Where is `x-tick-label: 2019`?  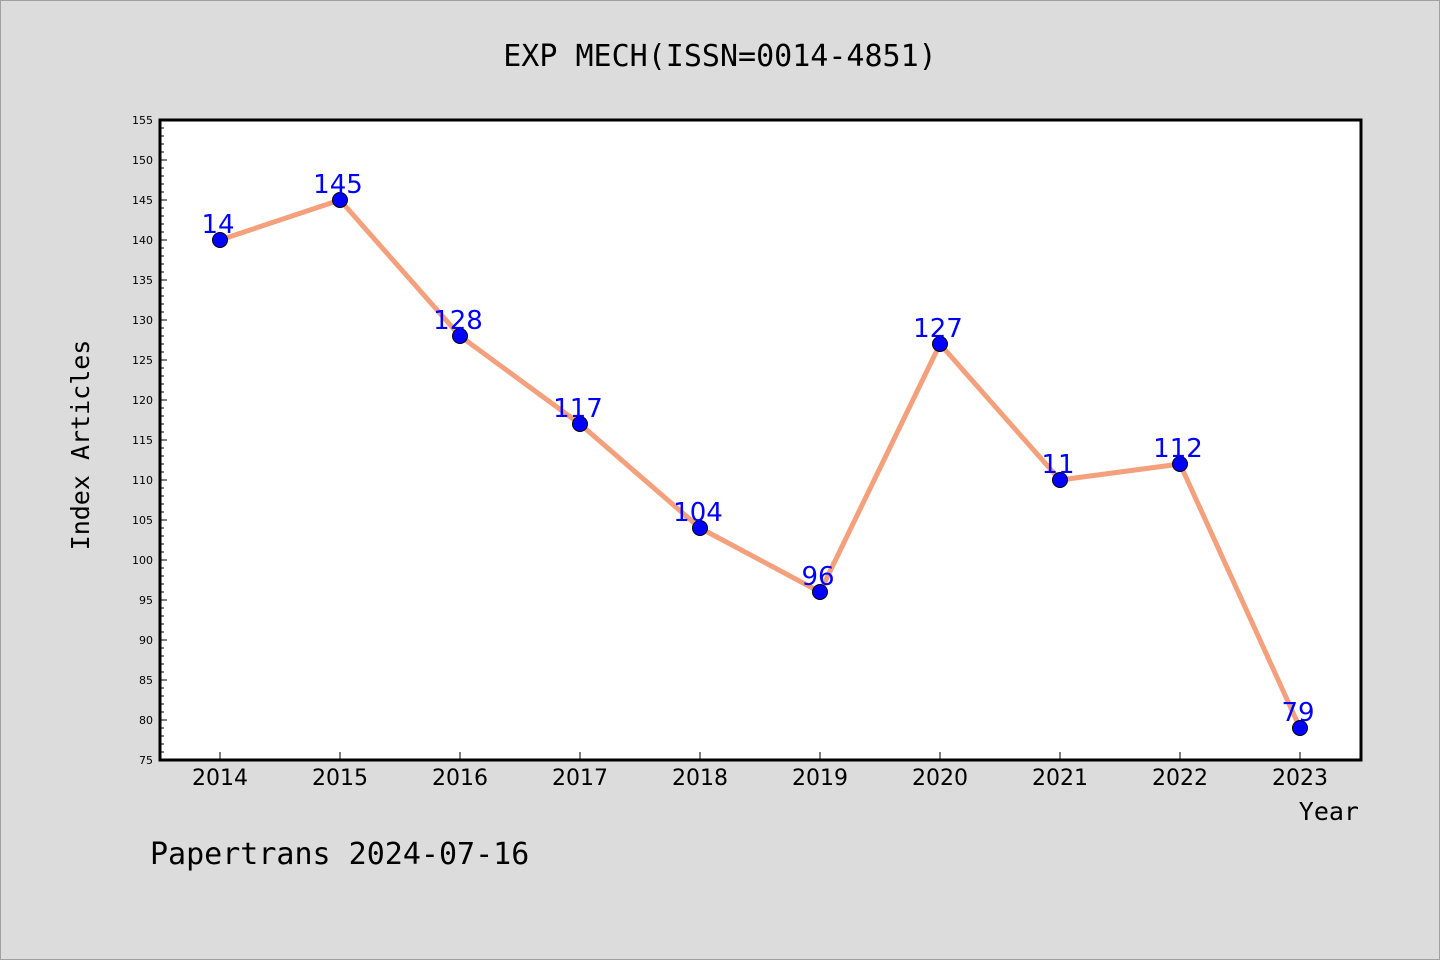 x-tick-label: 2019 is located at coordinates (820, 778).